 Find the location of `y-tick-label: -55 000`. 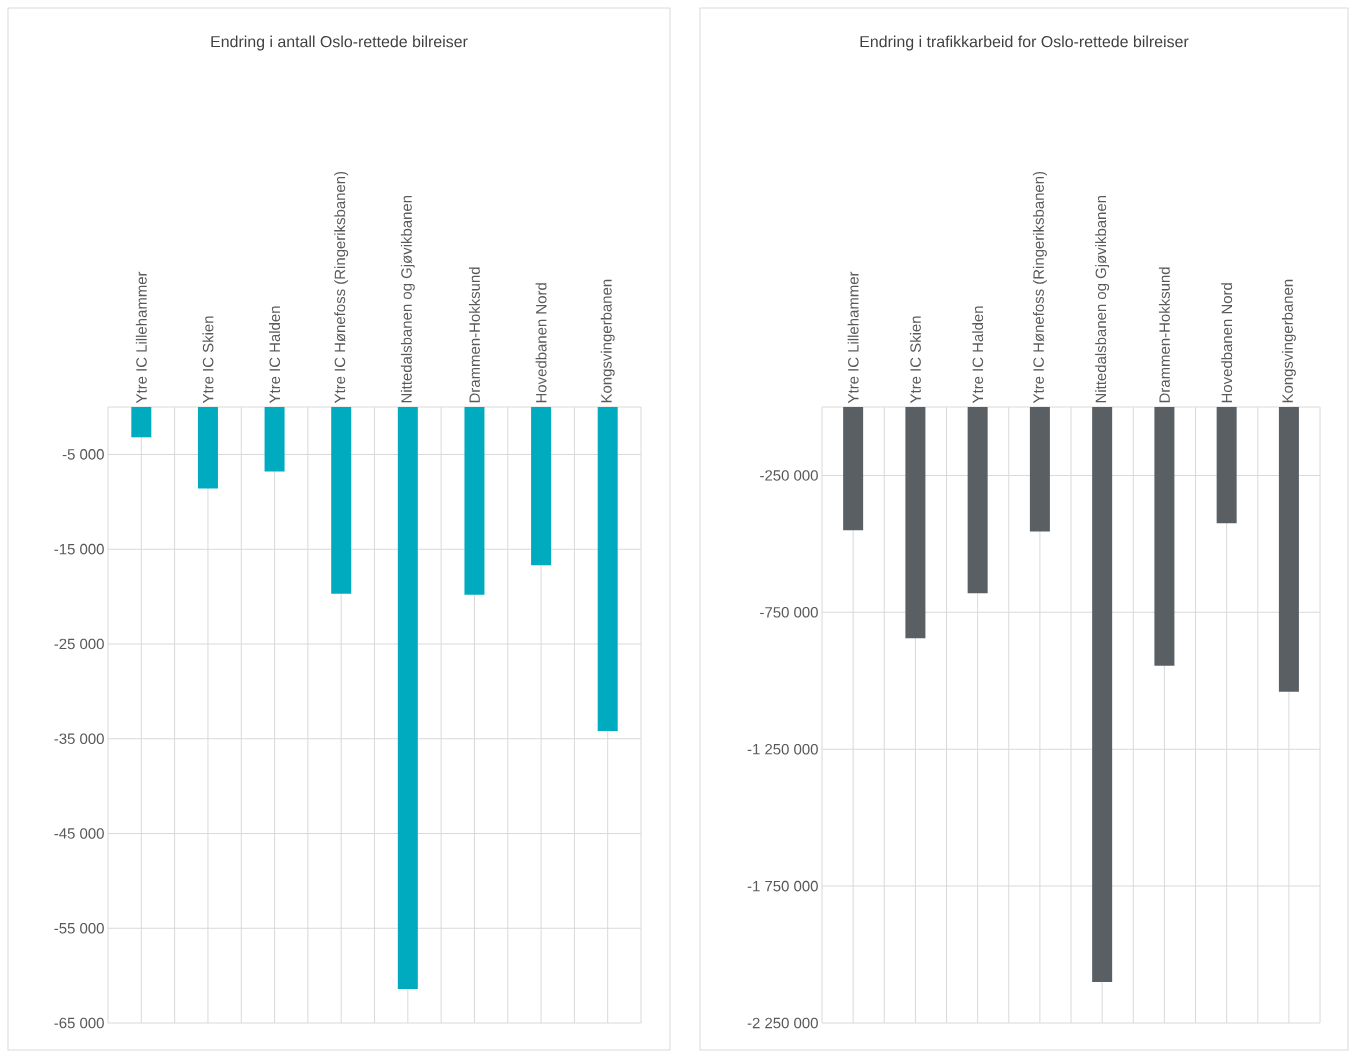

y-tick-label: -55 000 is located at coordinates (79, 928).